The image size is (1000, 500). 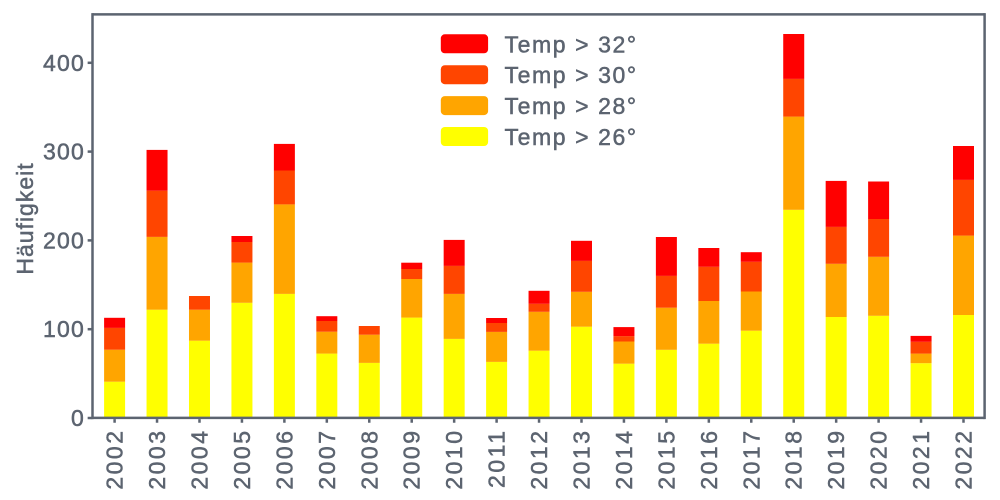 I want to click on svg-text: 2006, so click(x=284, y=459).